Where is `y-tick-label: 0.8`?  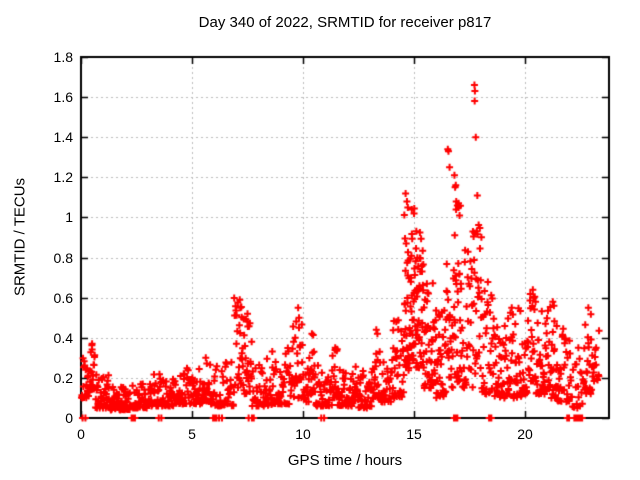
y-tick-label: 0.8 is located at coordinates (63, 257).